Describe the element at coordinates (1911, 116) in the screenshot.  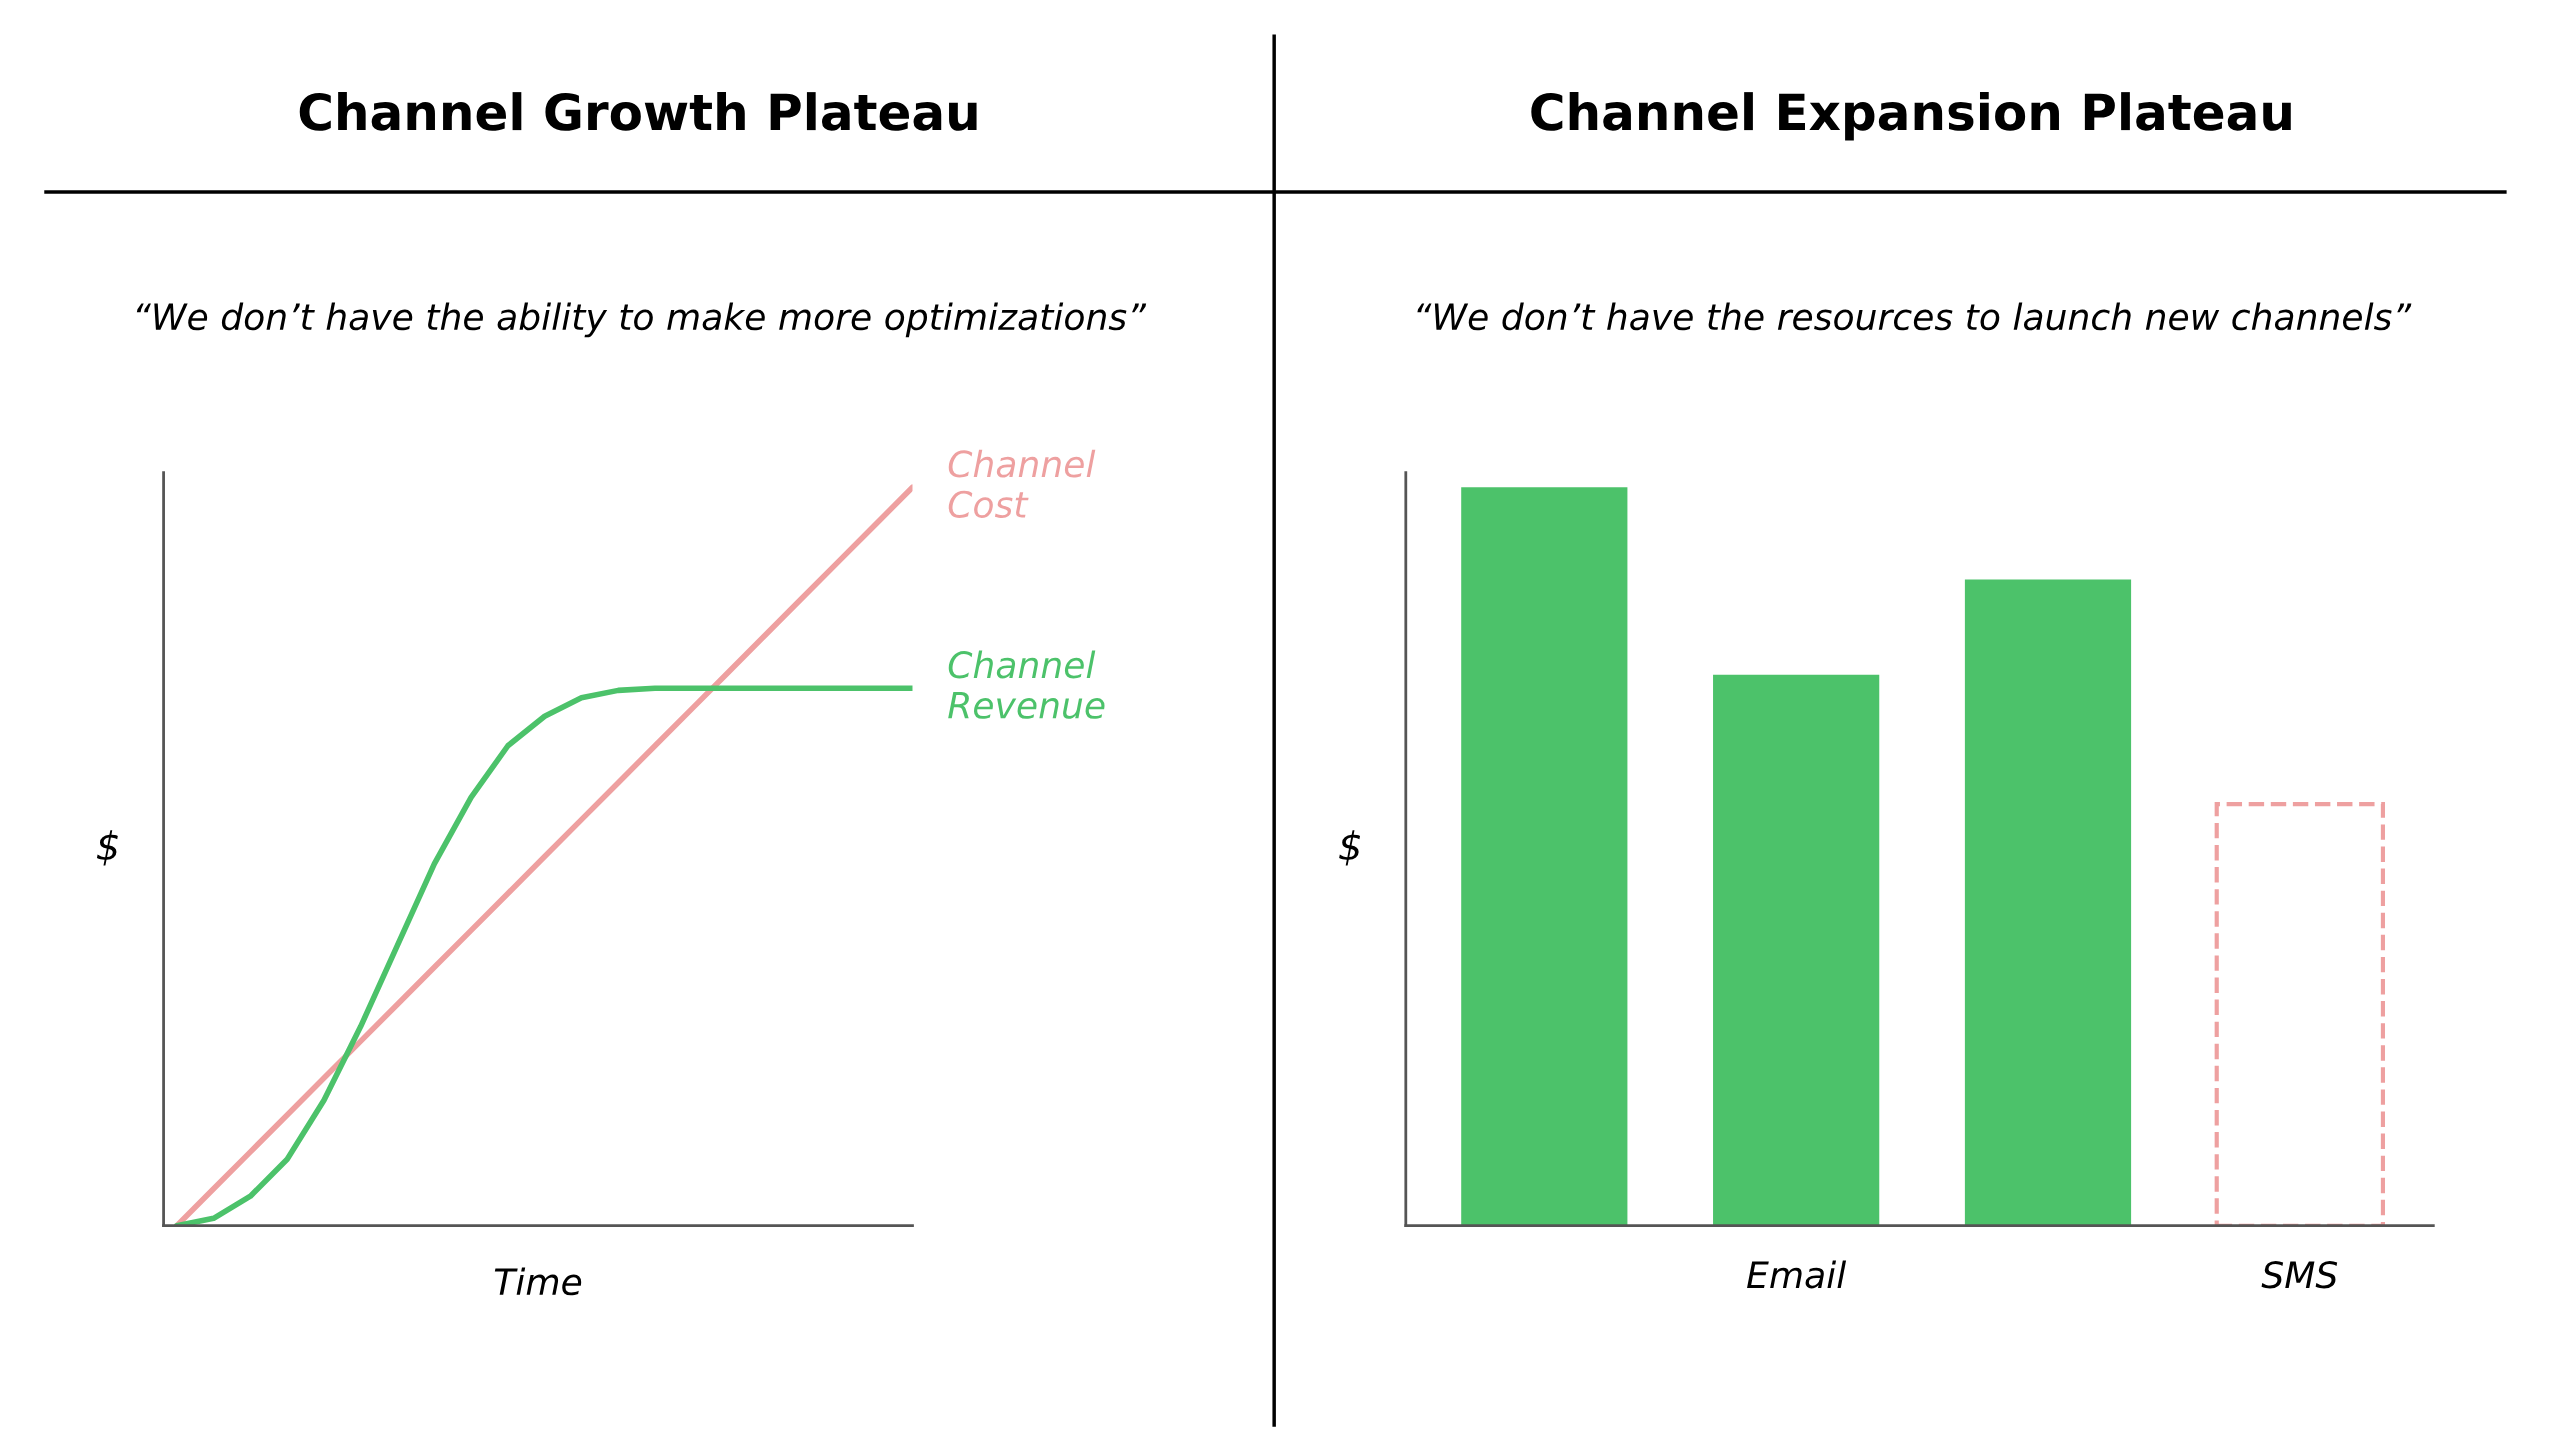
I see `chart-title: Channel Expansion Plateau` at that location.